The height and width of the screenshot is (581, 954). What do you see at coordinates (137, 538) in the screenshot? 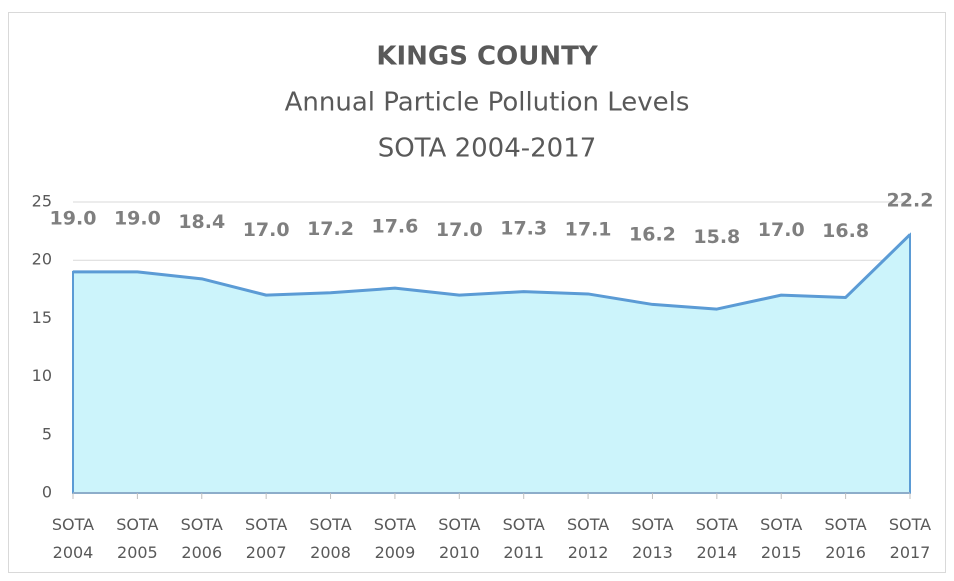
I see `x-tick-label: SOTA 2005` at bounding box center [137, 538].